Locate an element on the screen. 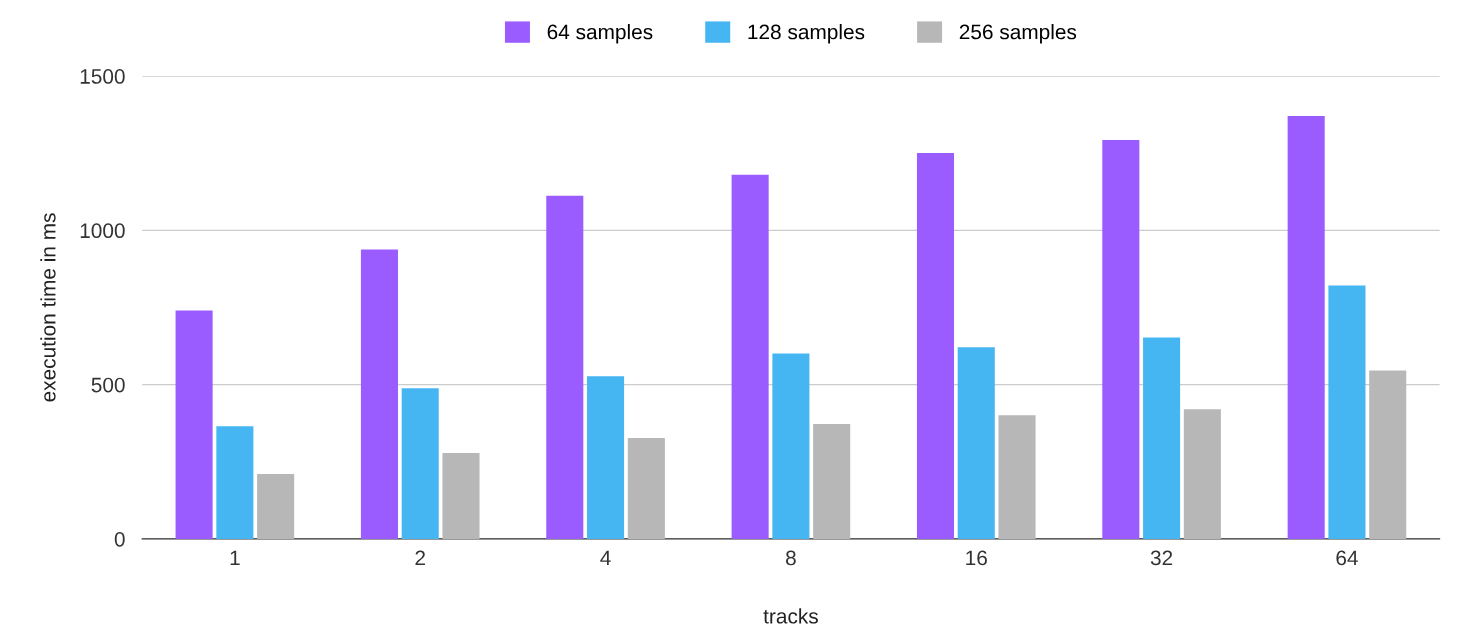 The width and height of the screenshot is (1466, 634). x-tick-label: 1 is located at coordinates (235, 558).